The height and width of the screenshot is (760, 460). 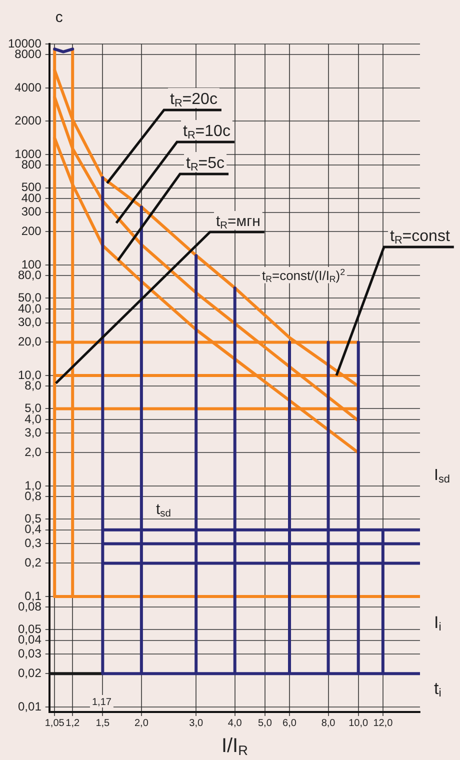 What do you see at coordinates (59, 17) in the screenshot?
I see `y-axis-title: с` at bounding box center [59, 17].